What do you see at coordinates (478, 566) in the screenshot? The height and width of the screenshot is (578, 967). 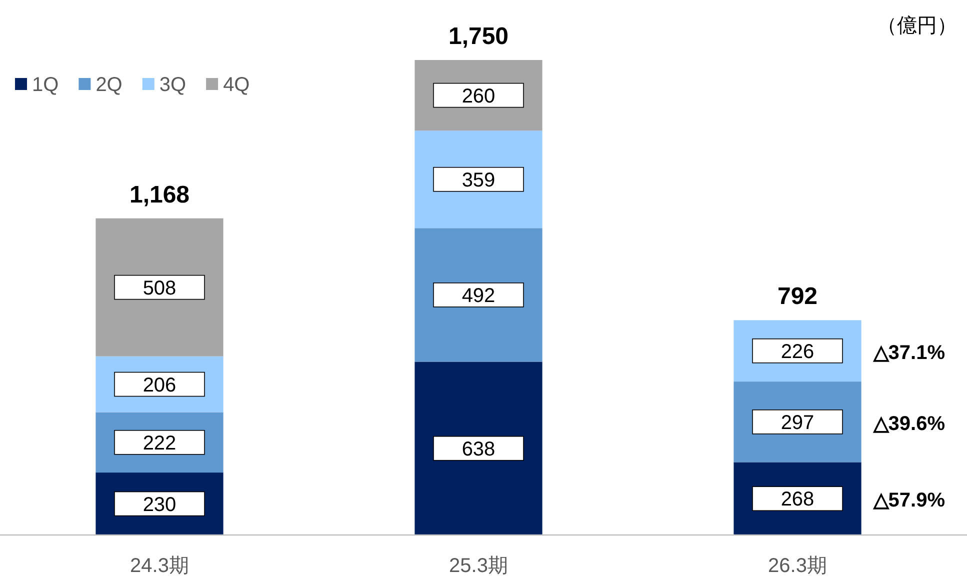 I see `x-tick-label: 25.3期` at bounding box center [478, 566].